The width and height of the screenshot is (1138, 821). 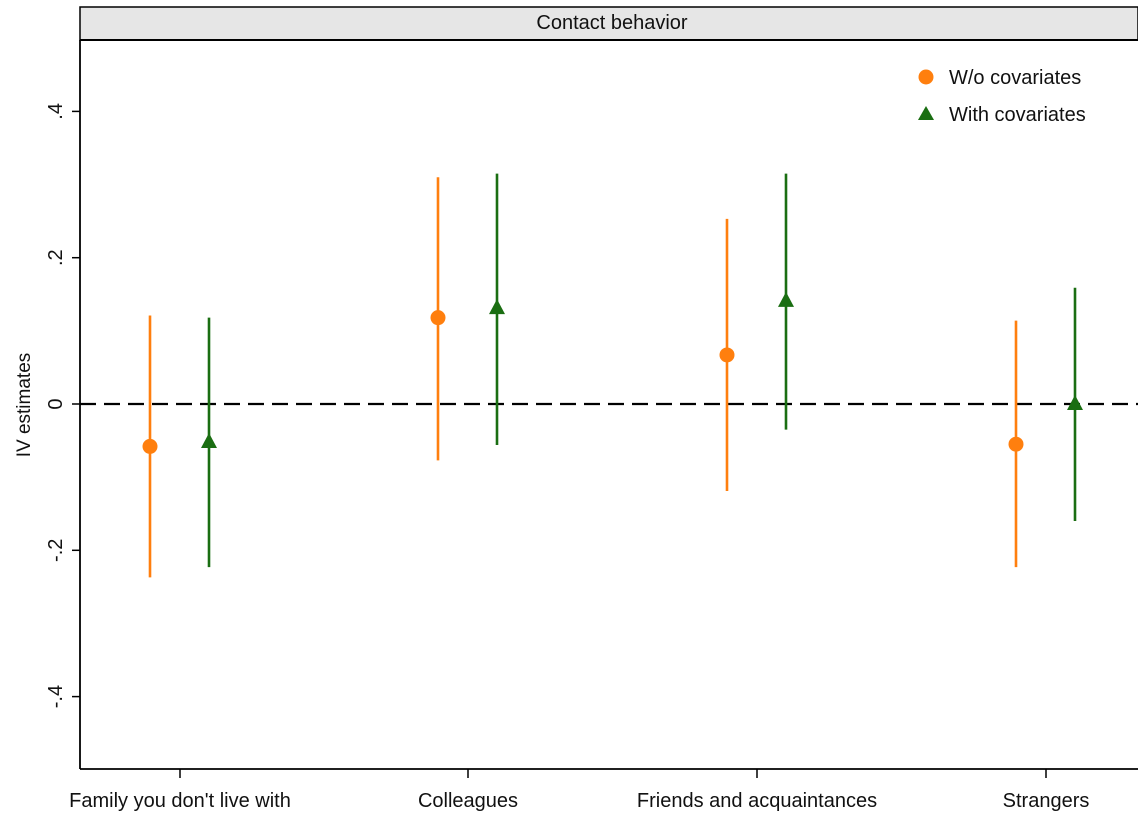 I want to click on x-tick-label: Strangers, so click(x=1046, y=801).